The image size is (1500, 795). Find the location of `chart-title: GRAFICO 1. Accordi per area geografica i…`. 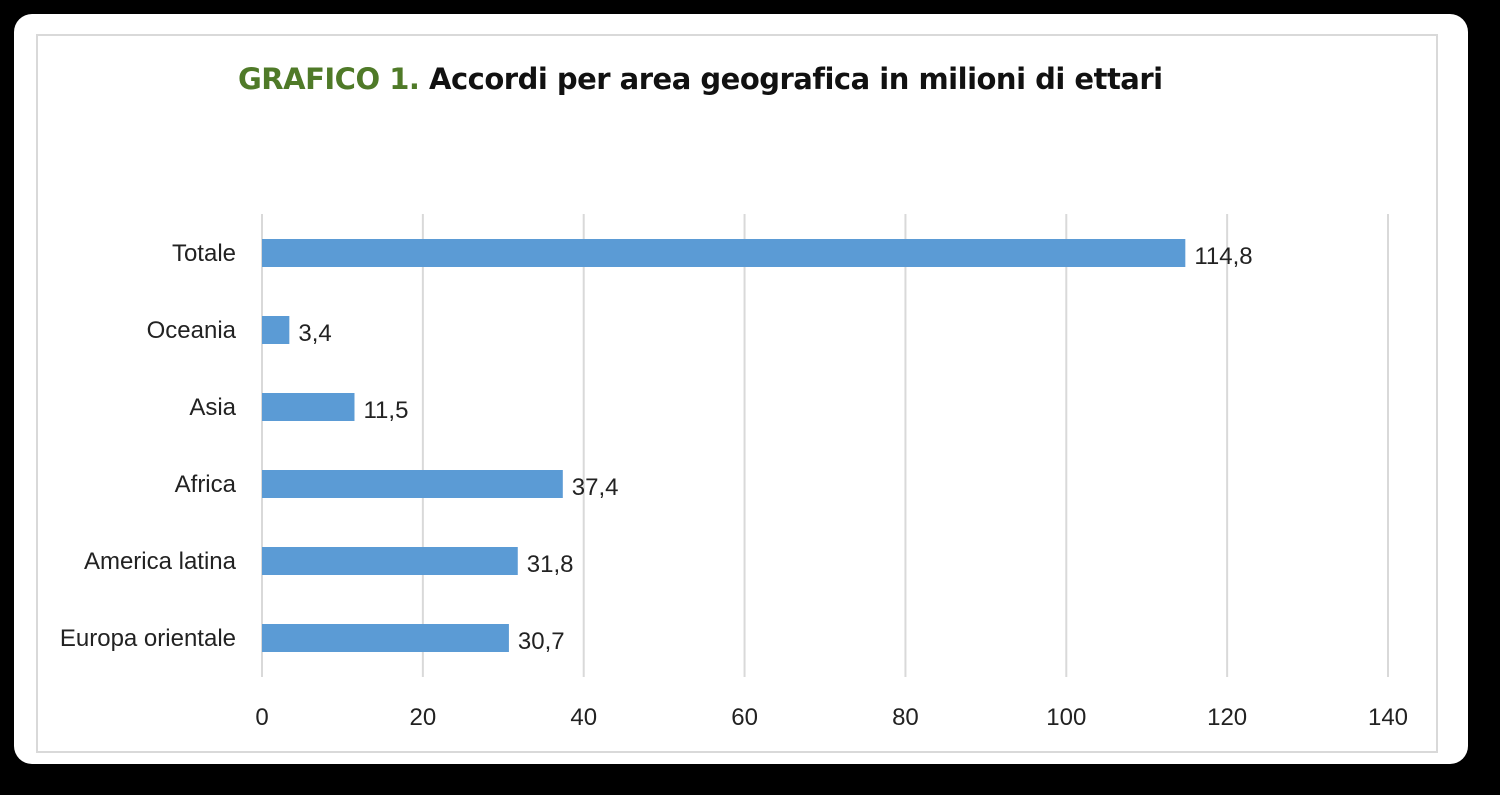

chart-title: GRAFICO 1. Accordi per area geografica i… is located at coordinates (700, 79).